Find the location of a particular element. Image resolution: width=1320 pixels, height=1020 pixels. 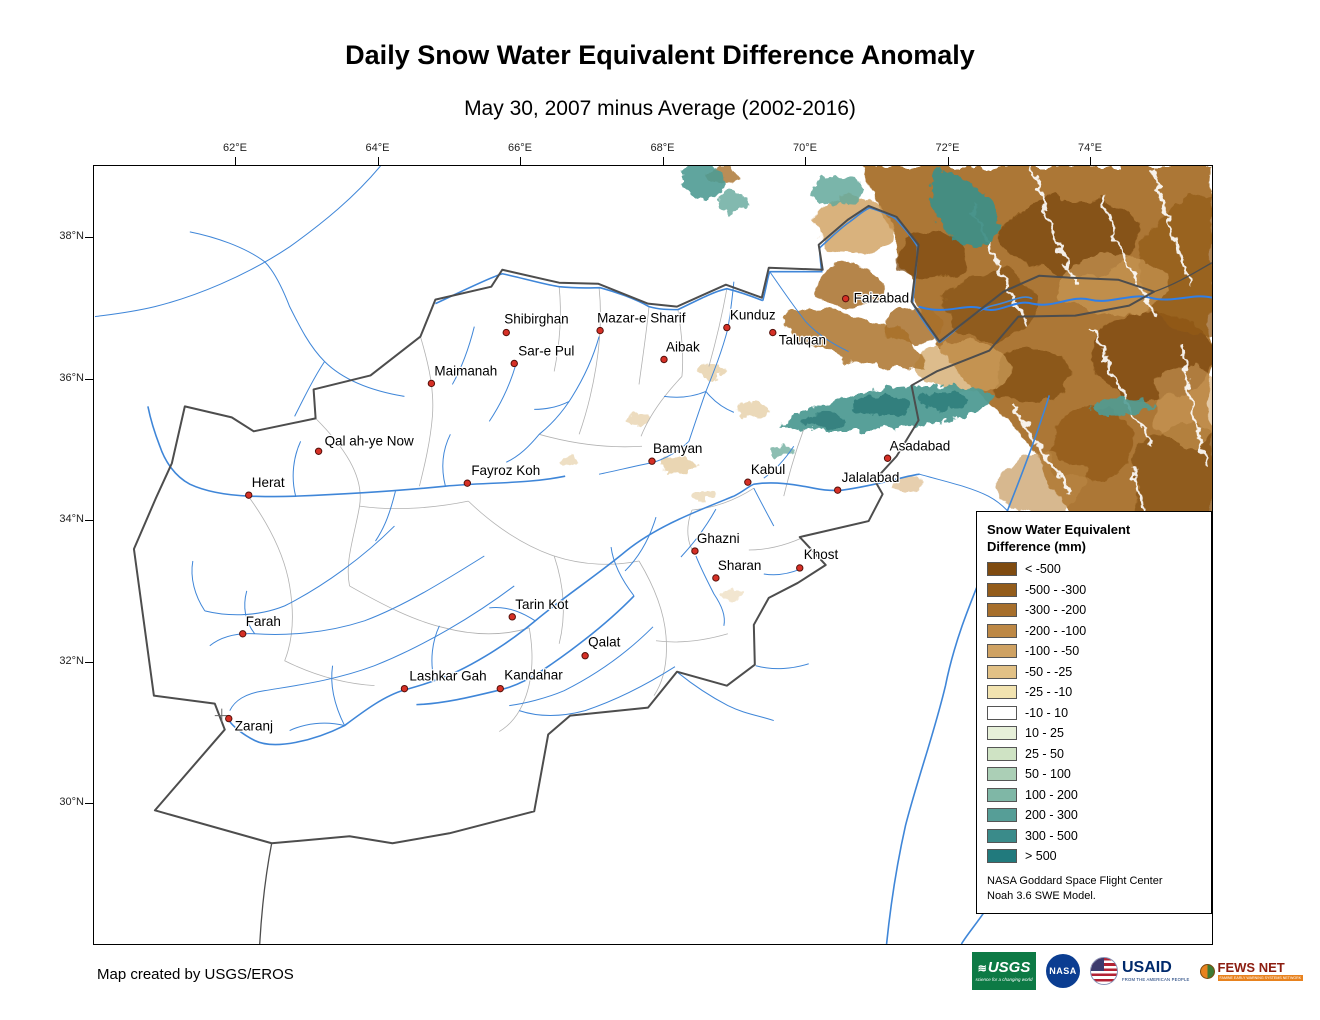

city-label: Mazar-e Sharif is located at coordinates (641, 318).